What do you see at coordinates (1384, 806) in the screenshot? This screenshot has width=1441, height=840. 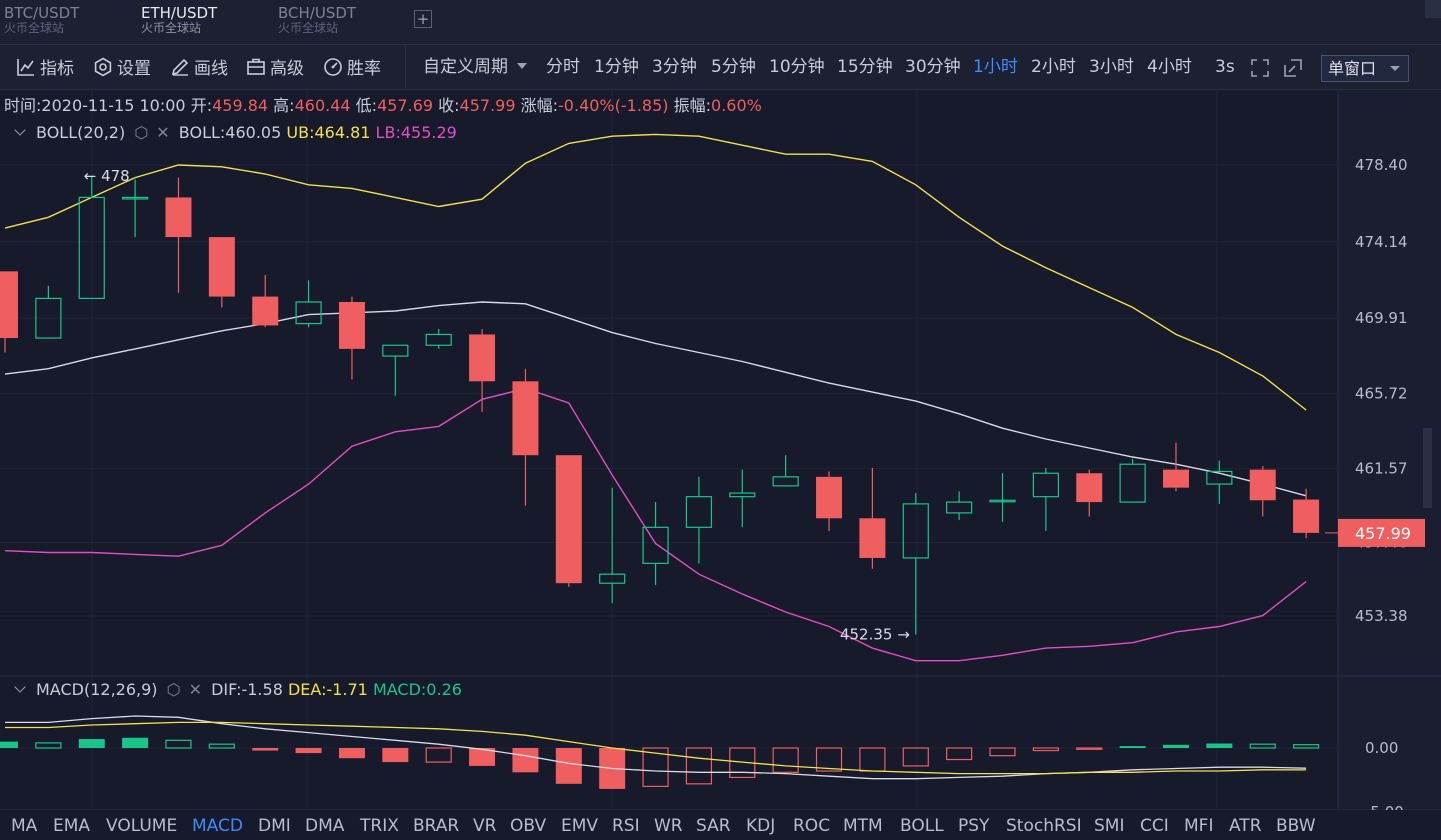 I see `macd-tick-label: -5.00` at bounding box center [1384, 806].